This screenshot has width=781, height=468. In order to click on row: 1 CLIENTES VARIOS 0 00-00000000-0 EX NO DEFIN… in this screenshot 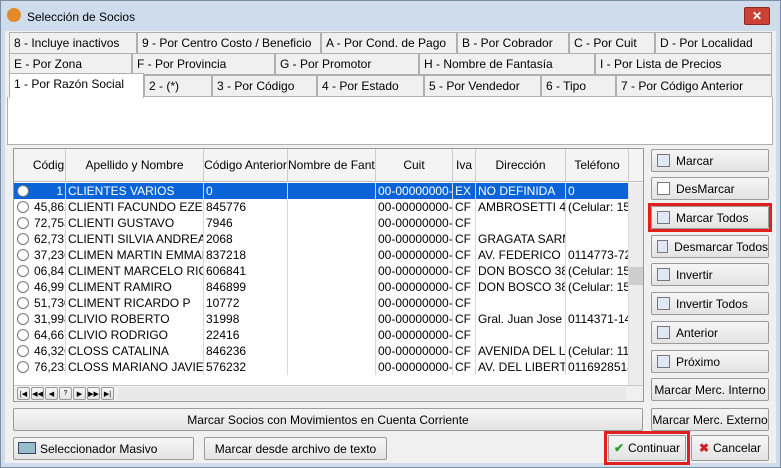, I will do `click(321, 191)`.